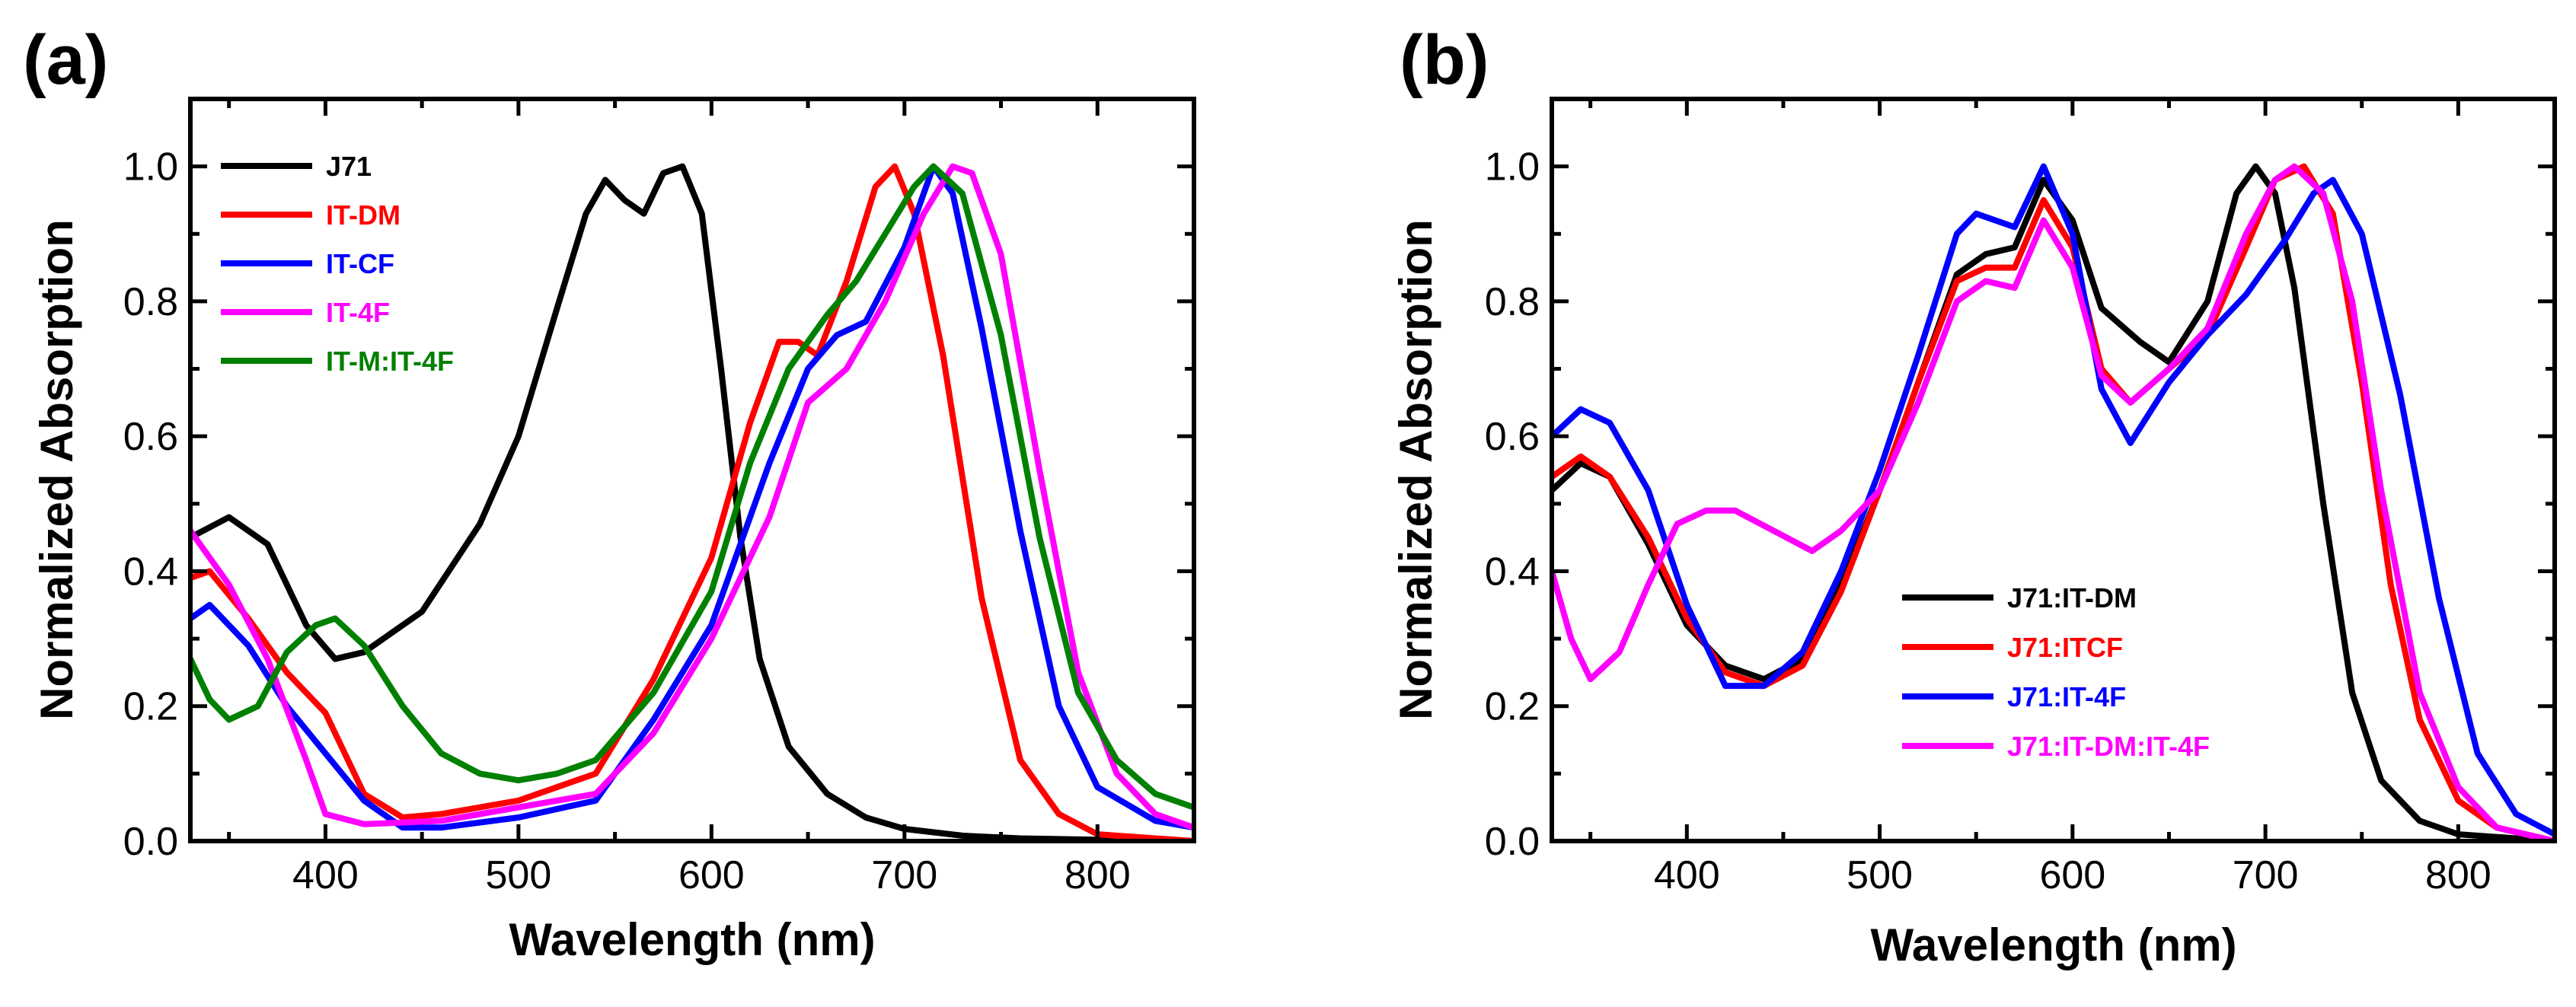 The width and height of the screenshot is (2576, 1007). Describe the element at coordinates (390, 361) in the screenshot. I see `legend-label: IT-M:IT-4F` at that location.